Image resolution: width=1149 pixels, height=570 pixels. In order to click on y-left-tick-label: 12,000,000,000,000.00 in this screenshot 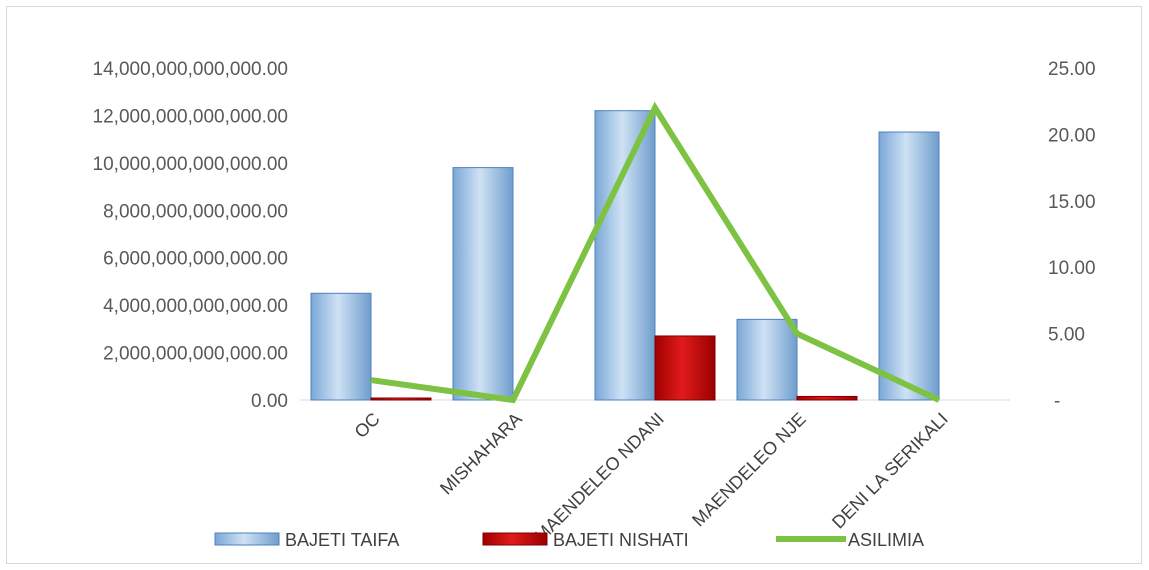, I will do `click(190, 116)`.